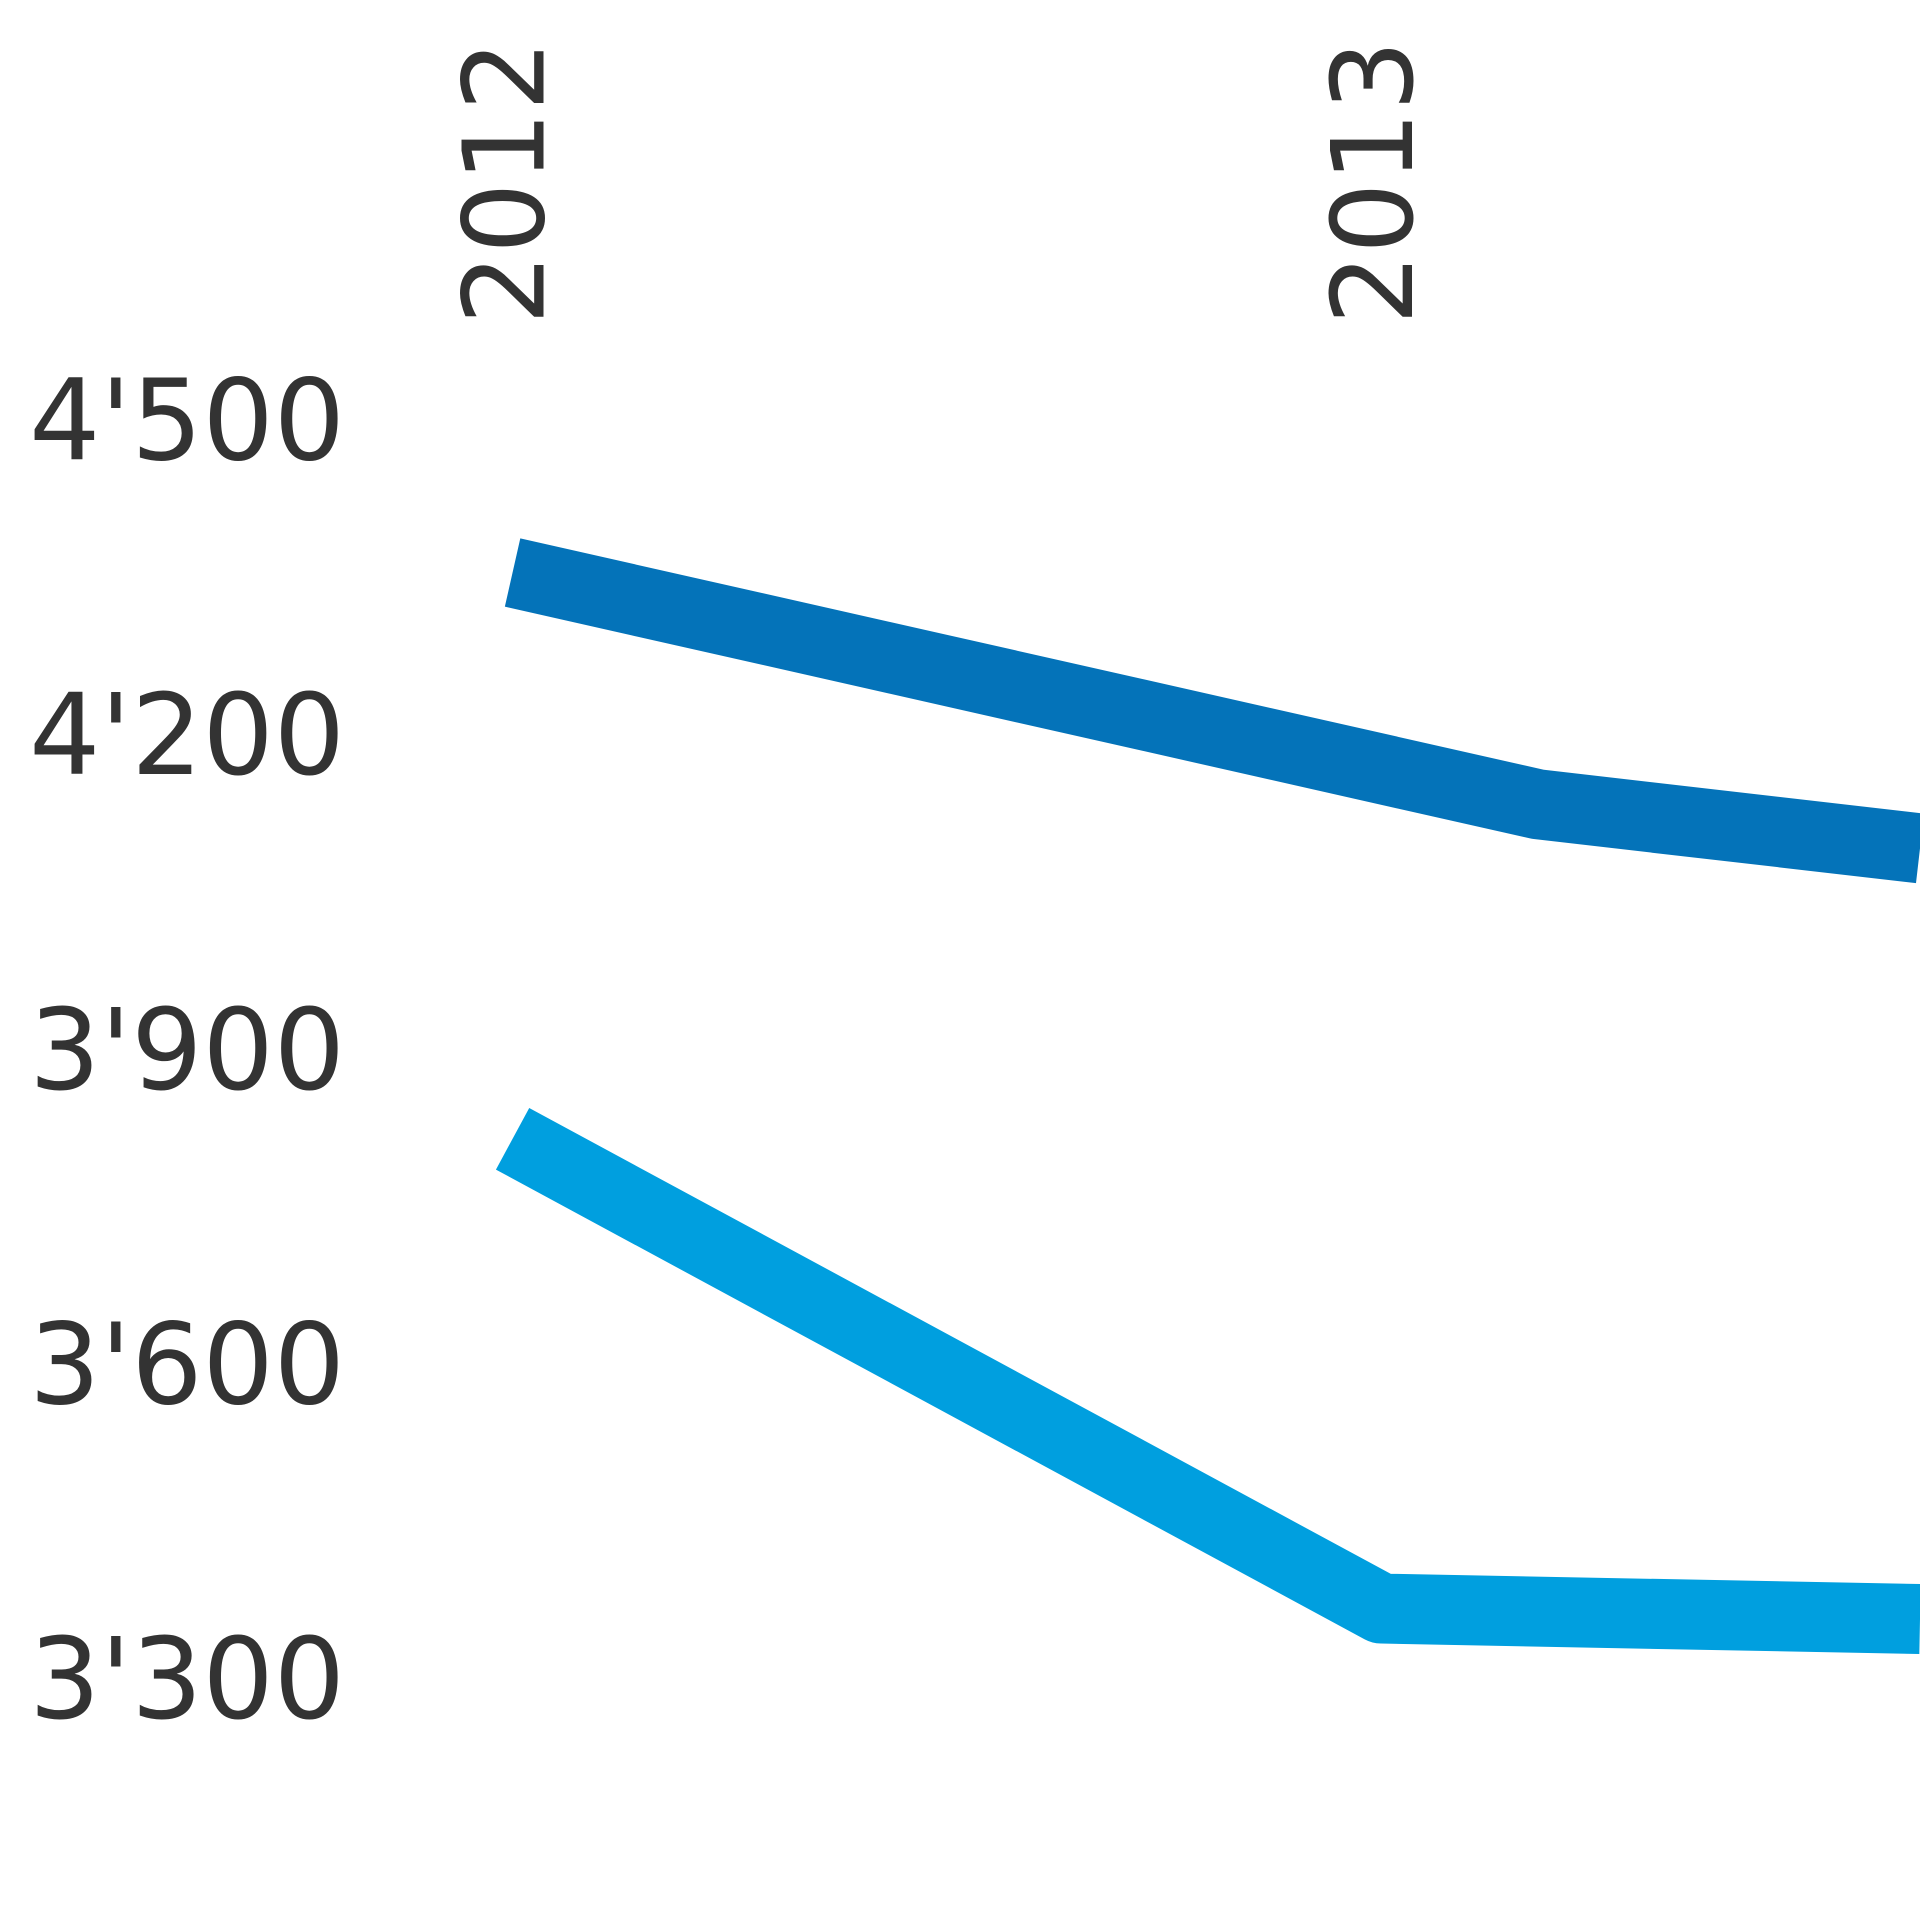 The height and width of the screenshot is (1920, 1920). What do you see at coordinates (187, 1680) in the screenshot?
I see `y-tick-label: 3'300` at bounding box center [187, 1680].